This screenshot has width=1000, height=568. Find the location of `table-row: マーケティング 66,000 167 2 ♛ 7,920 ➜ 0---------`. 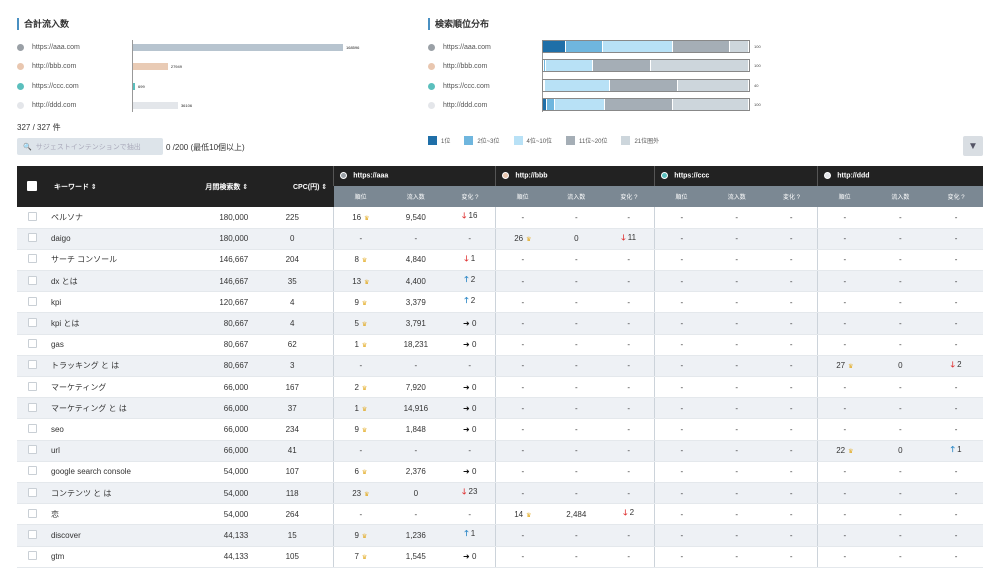

table-row: マーケティング 66,000 167 2 ♛ 7,920 ➜ 0--------- is located at coordinates (500, 387).